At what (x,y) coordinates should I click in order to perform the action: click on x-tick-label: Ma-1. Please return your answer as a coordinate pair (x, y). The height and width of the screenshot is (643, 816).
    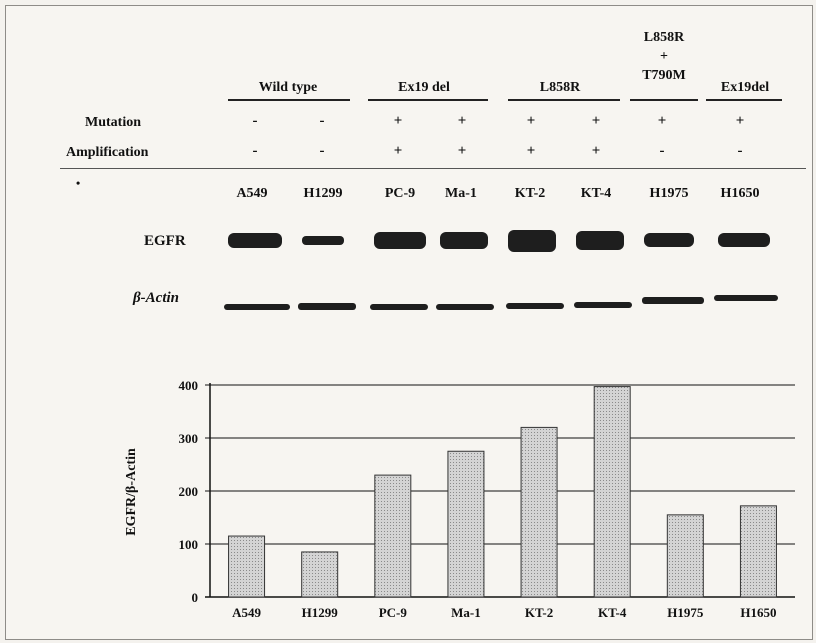
    Looking at the image, I should click on (466, 612).